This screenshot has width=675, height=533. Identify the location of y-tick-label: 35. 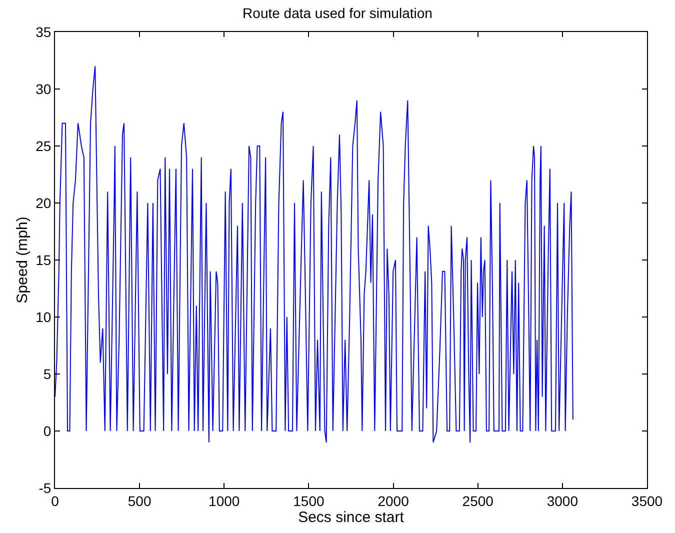
(44, 32).